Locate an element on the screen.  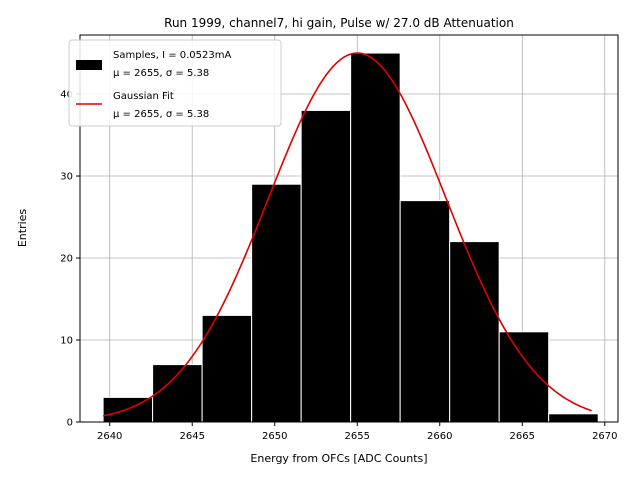
legend-label-fit: Gaussian Fit is located at coordinates (143, 96).